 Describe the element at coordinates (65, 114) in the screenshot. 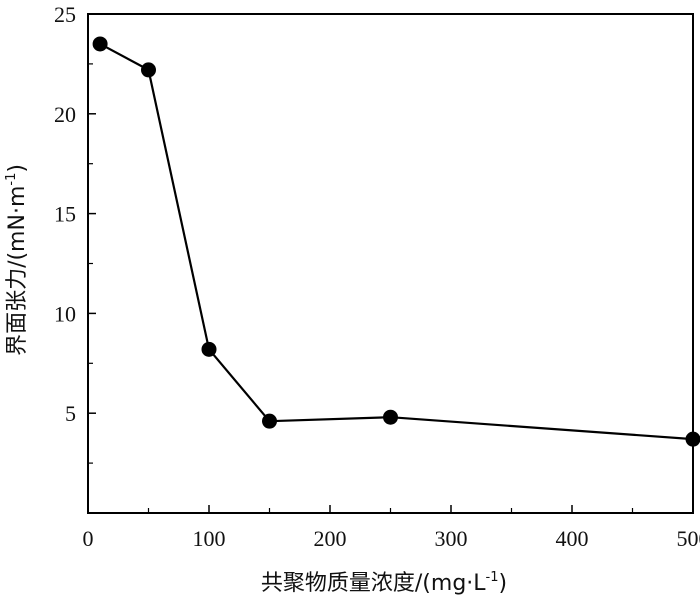

I see `y-tick-label: 20` at that location.